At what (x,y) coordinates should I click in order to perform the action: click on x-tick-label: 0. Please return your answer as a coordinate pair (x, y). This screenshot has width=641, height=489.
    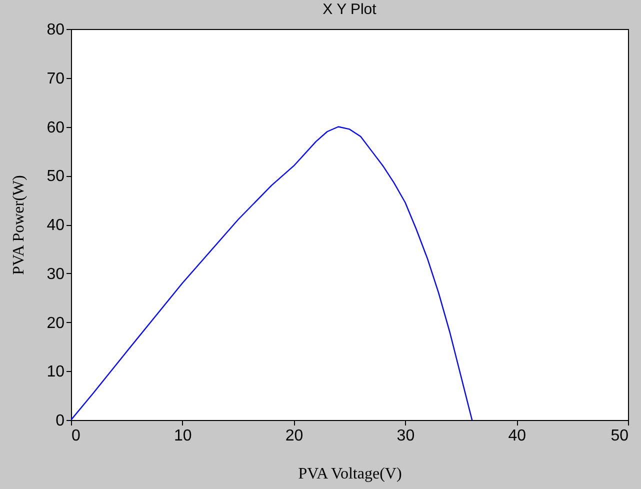
    Looking at the image, I should click on (76, 436).